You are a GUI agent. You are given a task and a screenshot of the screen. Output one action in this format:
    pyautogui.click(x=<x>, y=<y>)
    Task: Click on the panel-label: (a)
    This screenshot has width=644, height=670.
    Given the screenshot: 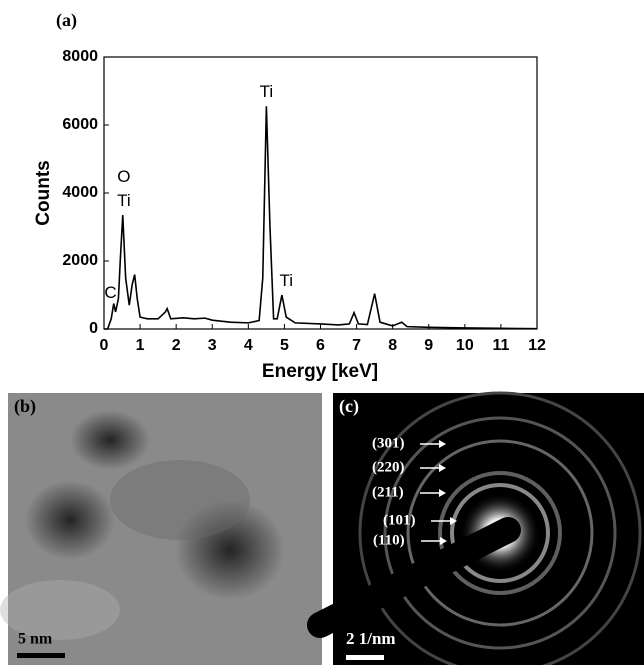 What is the action you would take?
    pyautogui.click(x=66, y=20)
    